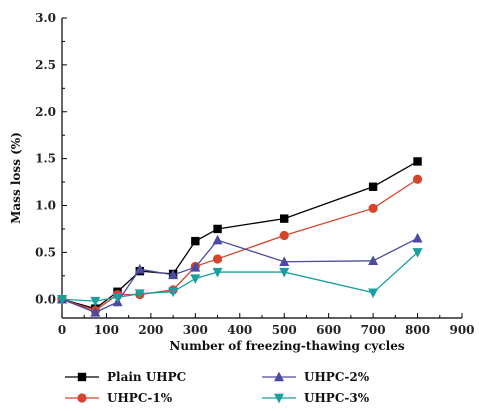 Image resolution: width=479 pixels, height=411 pixels. What do you see at coordinates (16, 178) in the screenshot?
I see `y-axis-title: Mass loss (%)` at bounding box center [16, 178].